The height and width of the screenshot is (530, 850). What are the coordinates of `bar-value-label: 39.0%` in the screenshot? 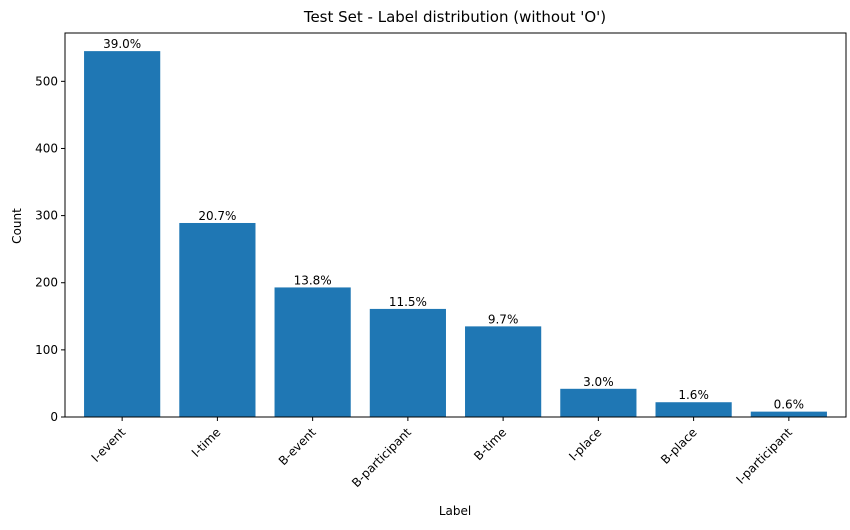 It's located at (122, 44).